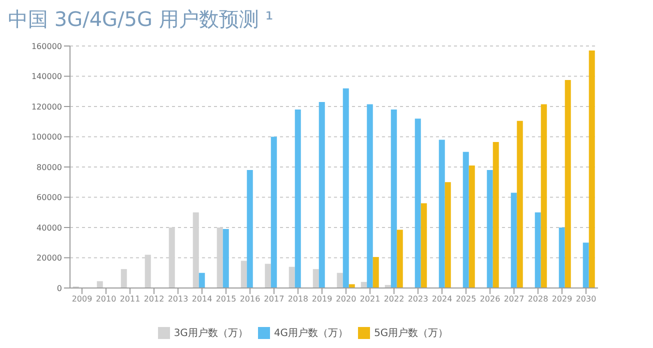 The image size is (653, 348). I want to click on x-tick-label: 2022, so click(394, 299).